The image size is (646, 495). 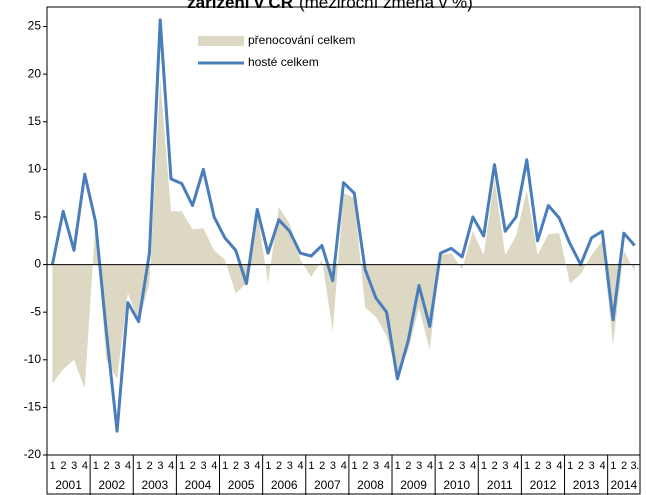 I want to click on year-label: 2006, so click(x=284, y=485).